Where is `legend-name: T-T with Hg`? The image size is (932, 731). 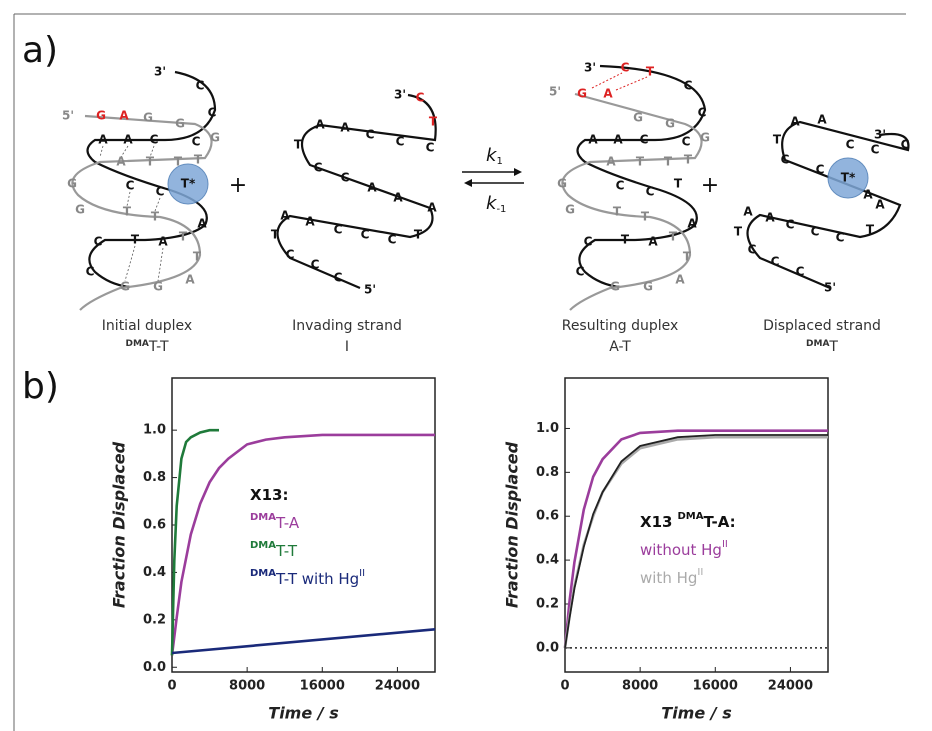
legend-name: T-T with Hg is located at coordinates (317, 579).